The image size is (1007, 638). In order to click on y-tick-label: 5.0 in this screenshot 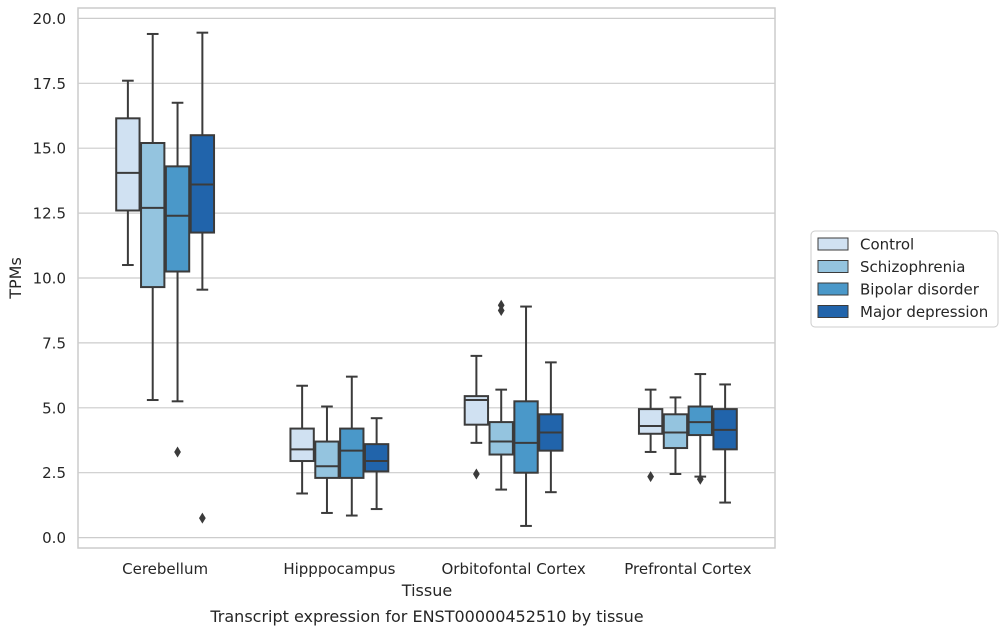, I will do `click(54, 408)`.